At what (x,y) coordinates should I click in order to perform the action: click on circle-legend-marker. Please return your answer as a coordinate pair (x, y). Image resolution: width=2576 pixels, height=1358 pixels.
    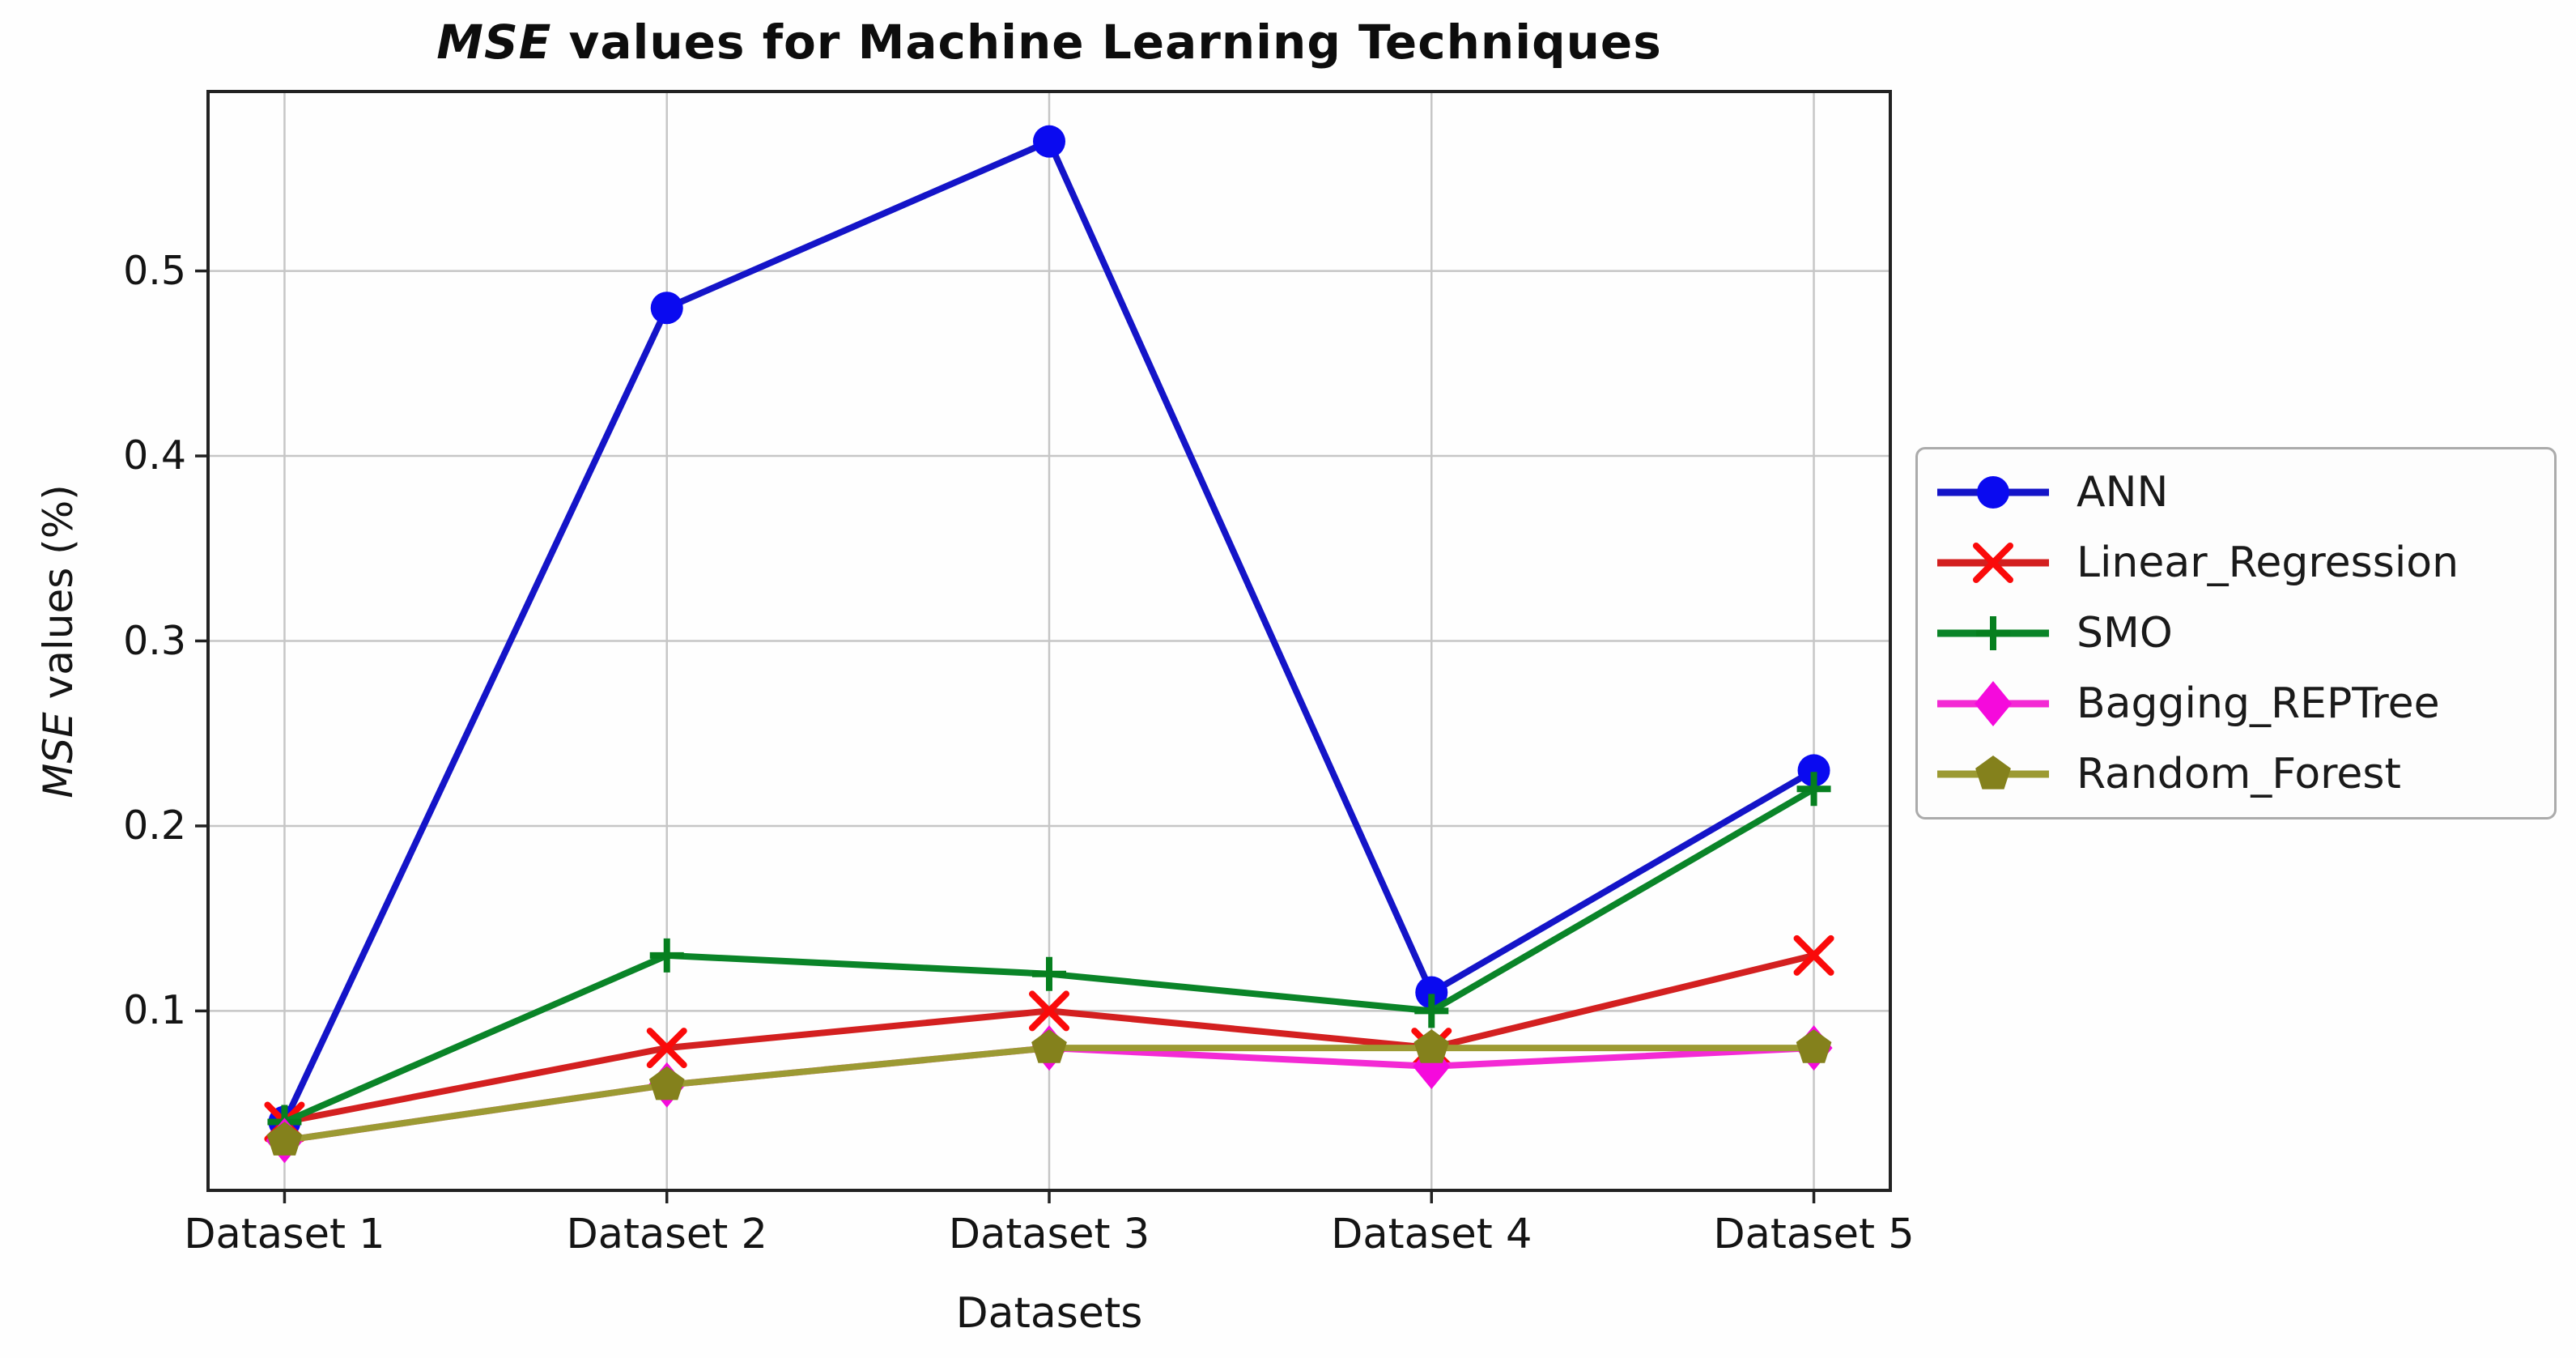
    Looking at the image, I should click on (1993, 492).